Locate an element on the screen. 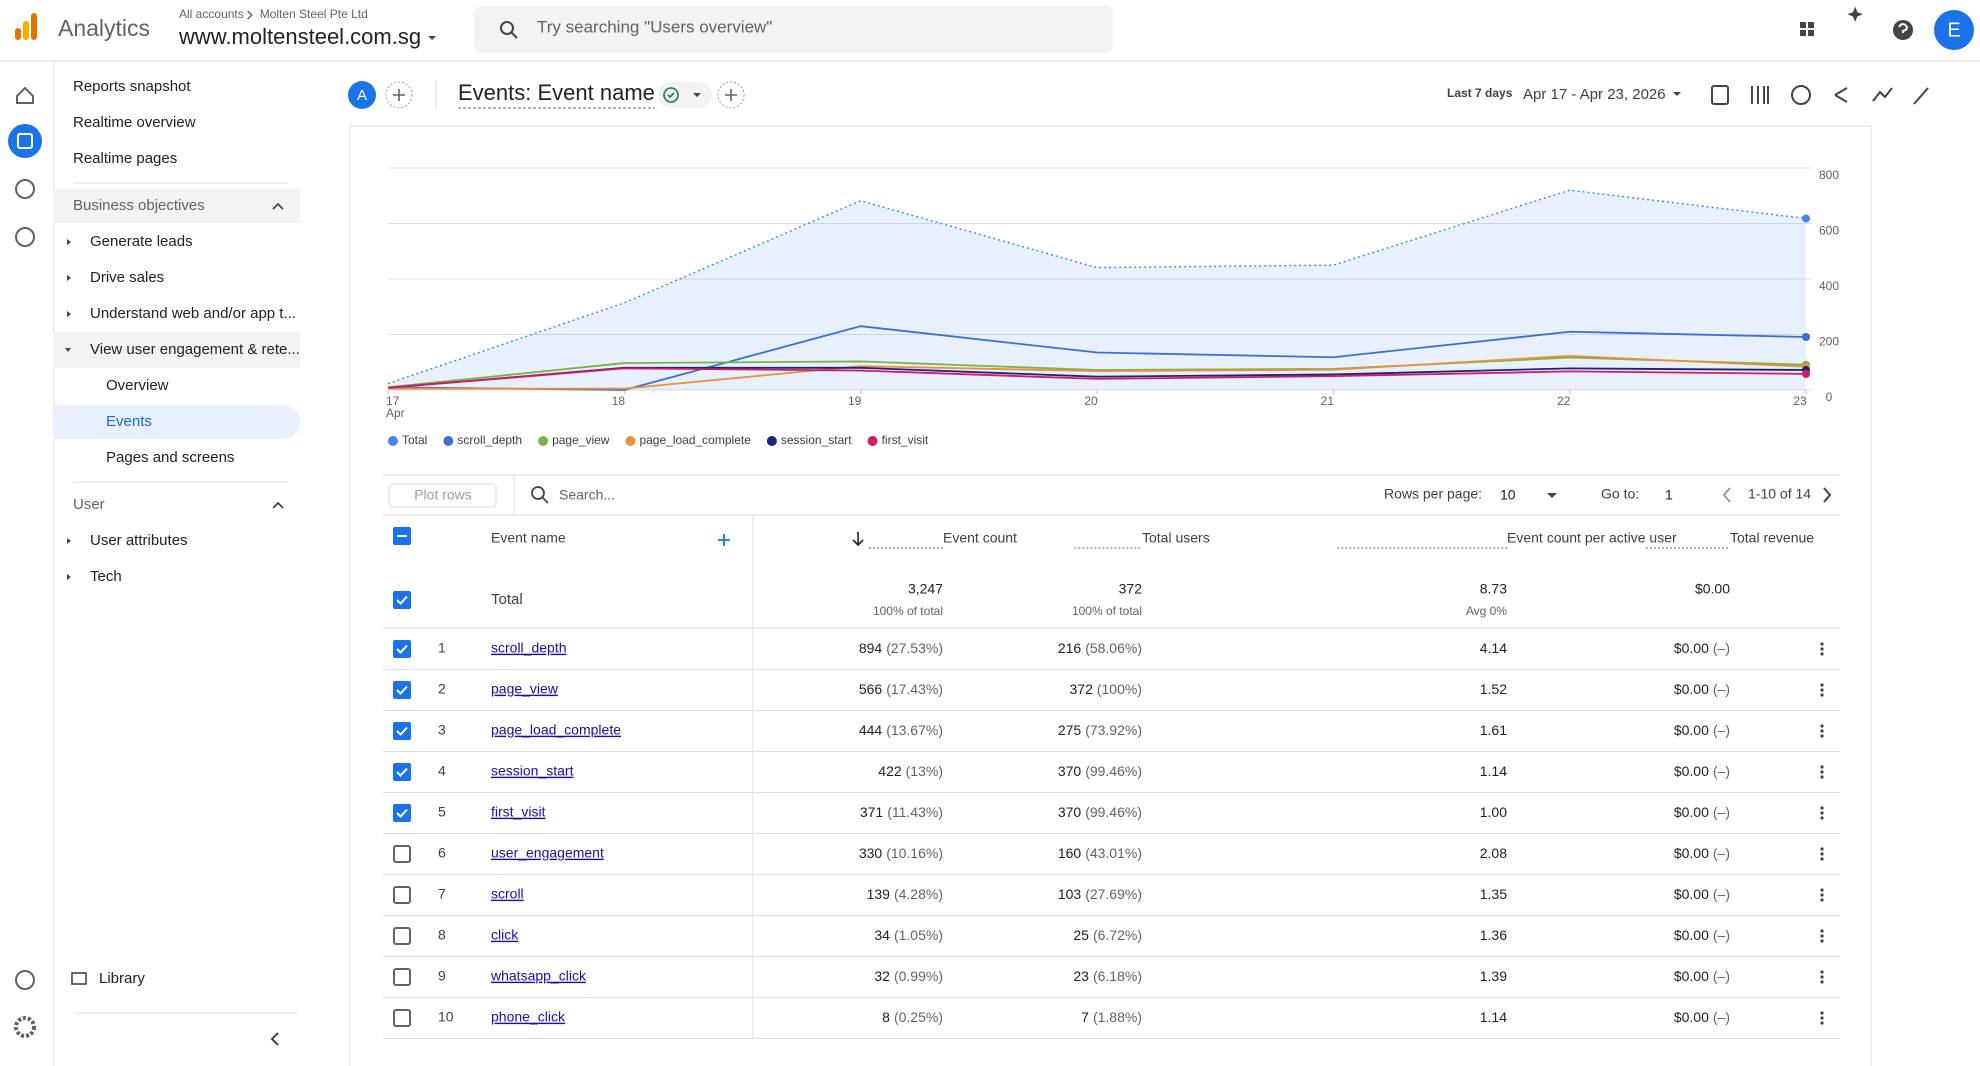 The width and height of the screenshot is (1980, 1066). event-name-link: whatsapp_click is located at coordinates (538, 976).